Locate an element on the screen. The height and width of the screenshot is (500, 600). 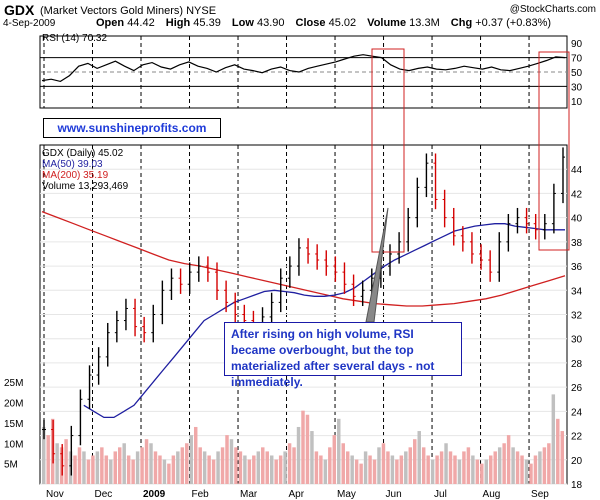
volume-tick-label: 20M is located at coordinates (13, 404).